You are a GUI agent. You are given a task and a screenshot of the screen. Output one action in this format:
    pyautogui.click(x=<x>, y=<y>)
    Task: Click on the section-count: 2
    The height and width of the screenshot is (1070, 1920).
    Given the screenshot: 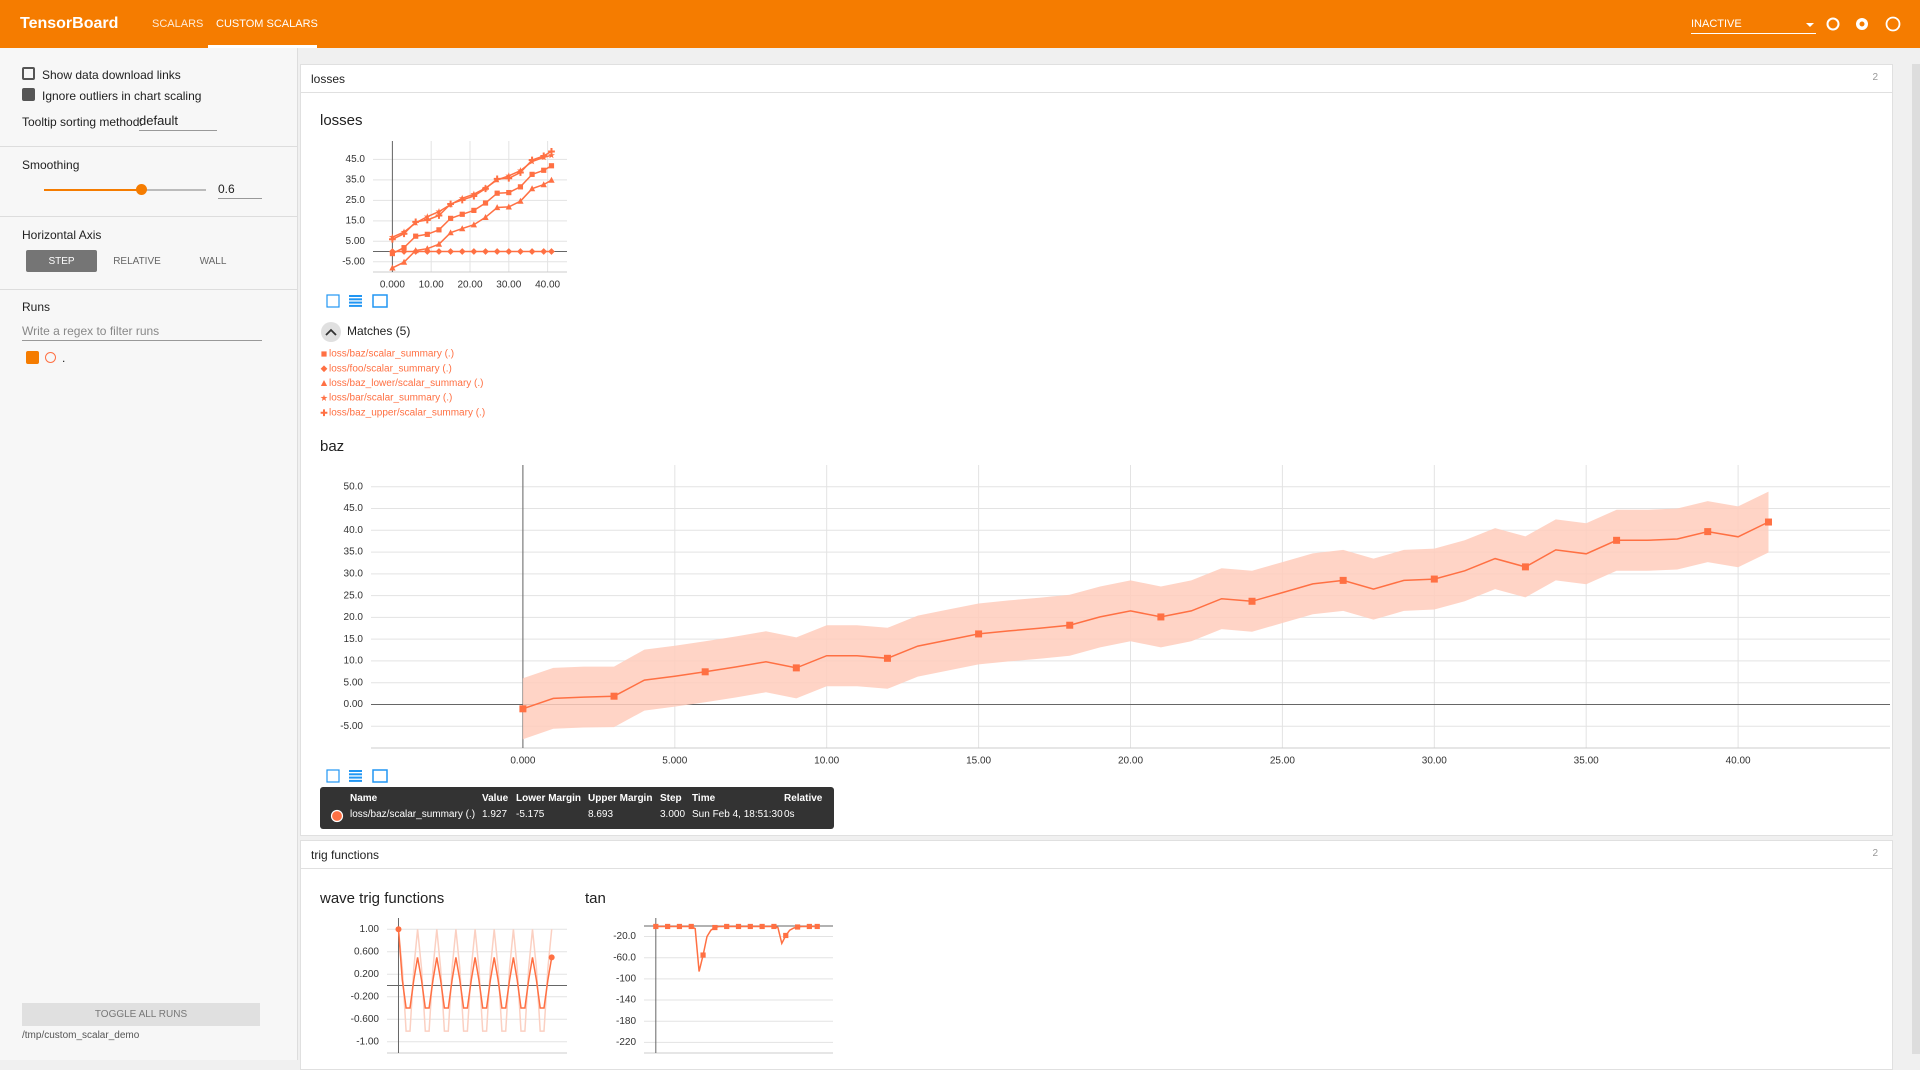 What is the action you would take?
    pyautogui.click(x=1875, y=77)
    